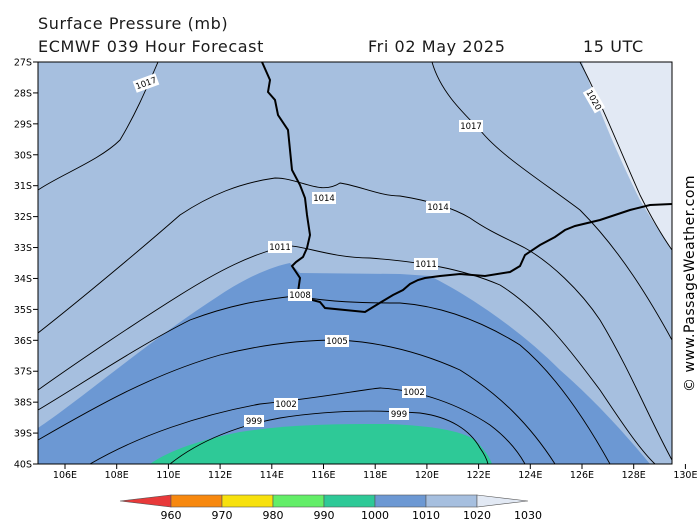 This screenshot has width=700, height=525. What do you see at coordinates (479, 475) in the screenshot?
I see `longitude-label: 122E` at bounding box center [479, 475].